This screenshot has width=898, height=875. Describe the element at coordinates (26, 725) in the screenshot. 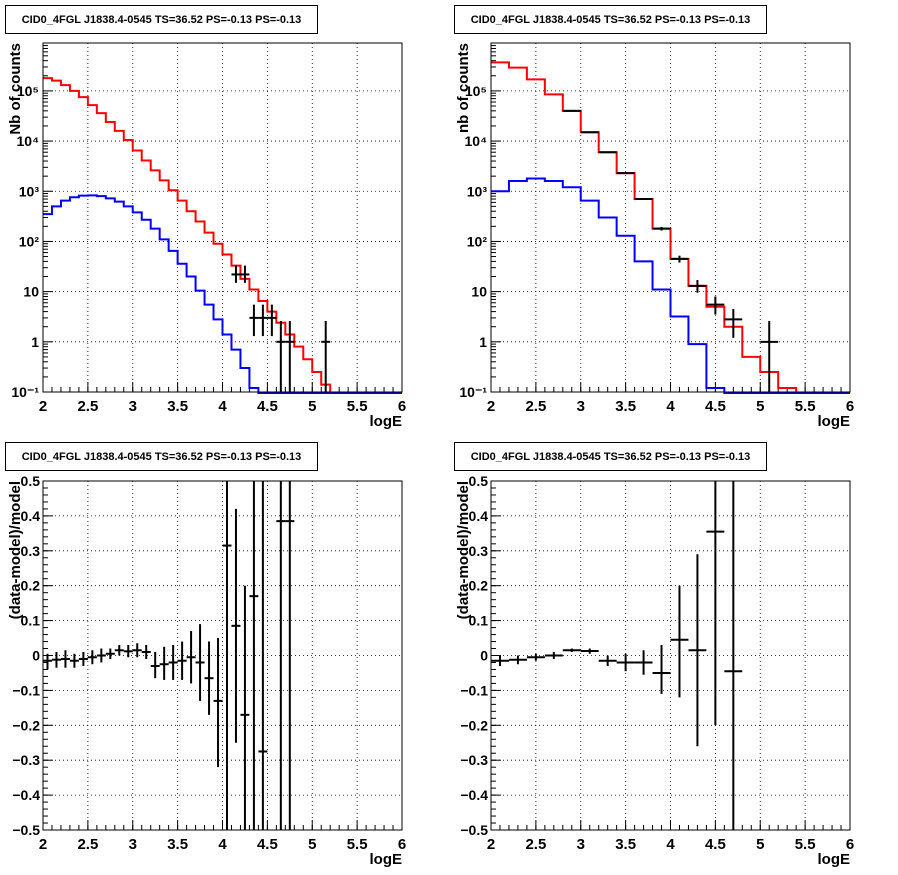

I see `y-tick-label: −0.2` at that location.